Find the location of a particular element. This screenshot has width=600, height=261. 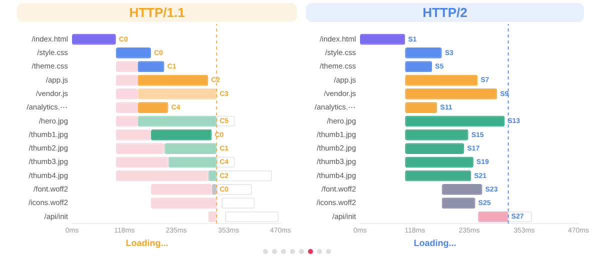

chart-title: HTTP/2 is located at coordinates (445, 12).